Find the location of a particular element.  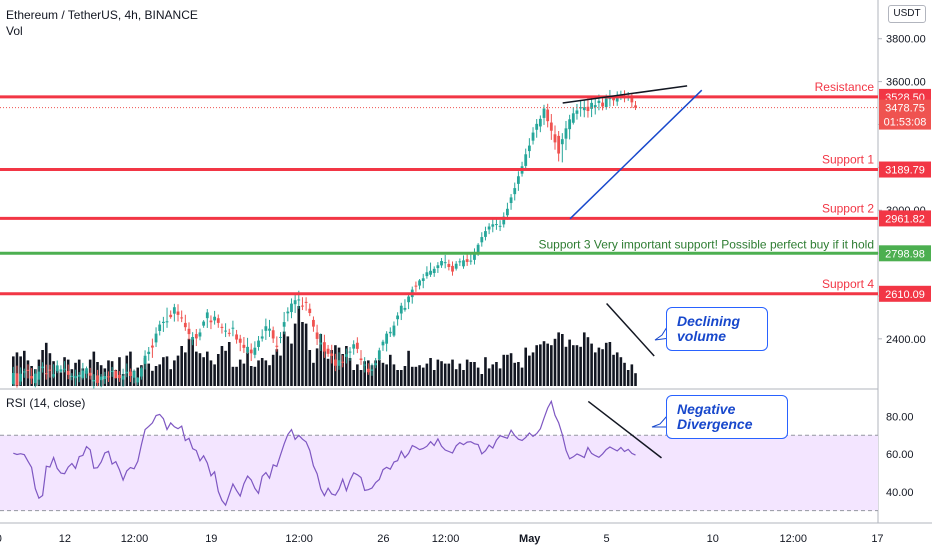

level-price-label: 2798.98 is located at coordinates (905, 254).